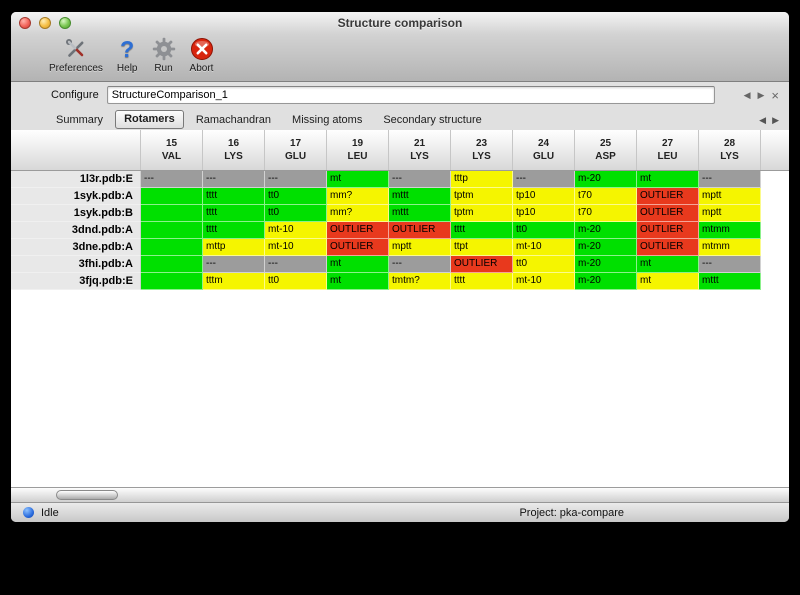 Image resolution: width=800 pixels, height=595 pixels. Describe the element at coordinates (668, 150) in the screenshot. I see `column-header-27: 27 LEU` at that location.